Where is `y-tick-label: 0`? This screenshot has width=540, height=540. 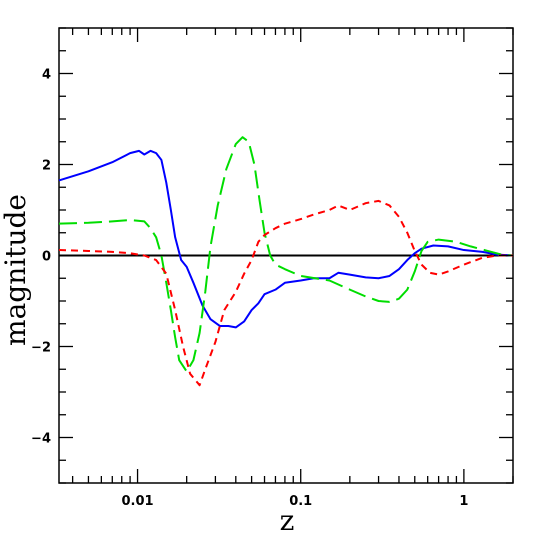
y-tick-label: 0 is located at coordinates (46, 257).